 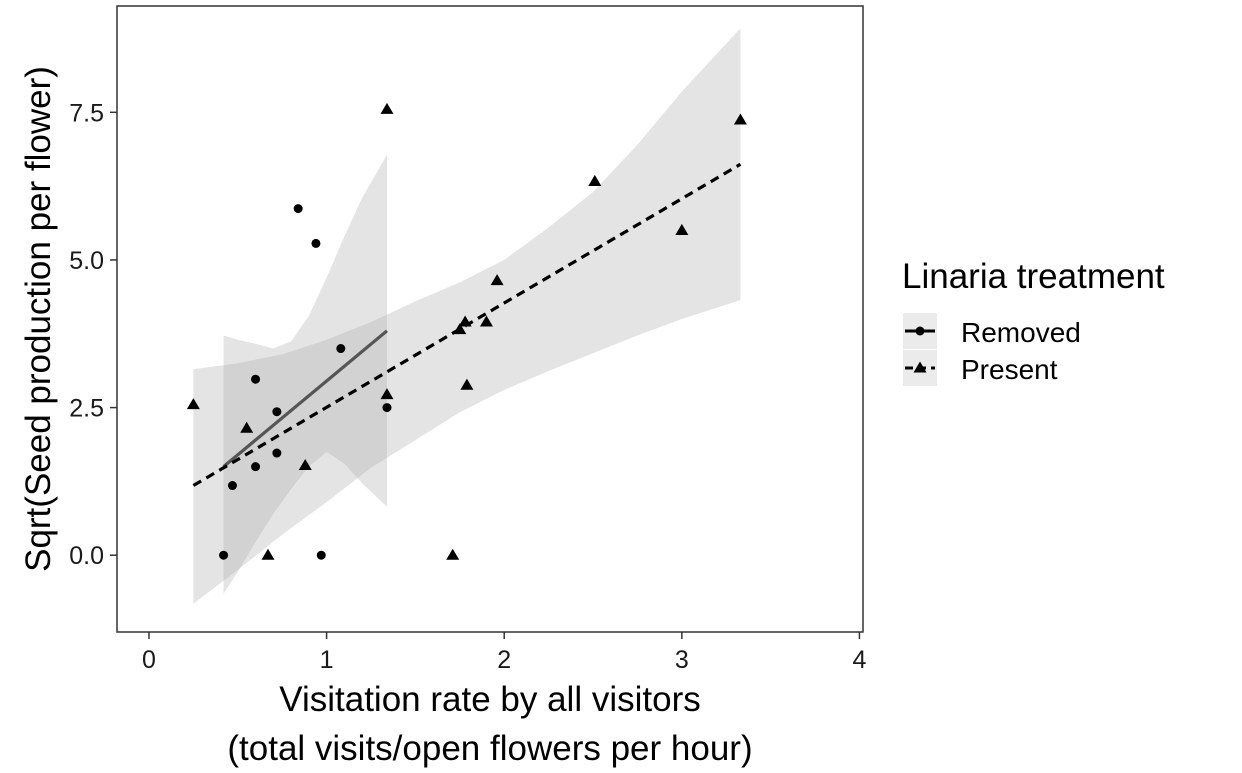 I want to click on y-axis-title: Sqrt(Seed production per flower), so click(x=38, y=319).